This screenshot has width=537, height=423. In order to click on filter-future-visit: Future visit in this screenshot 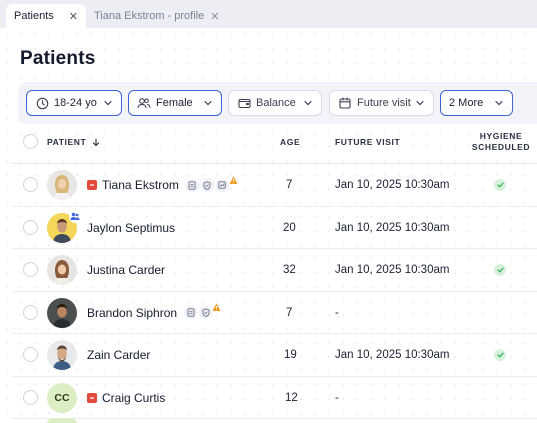, I will do `click(381, 103)`.